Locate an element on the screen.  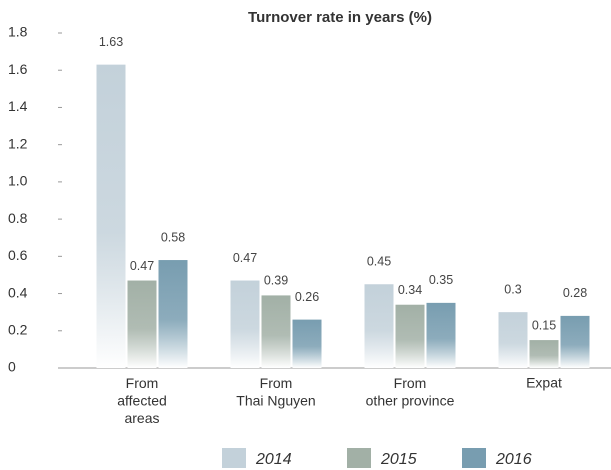
x-tick-label: From other province is located at coordinates (410, 392).